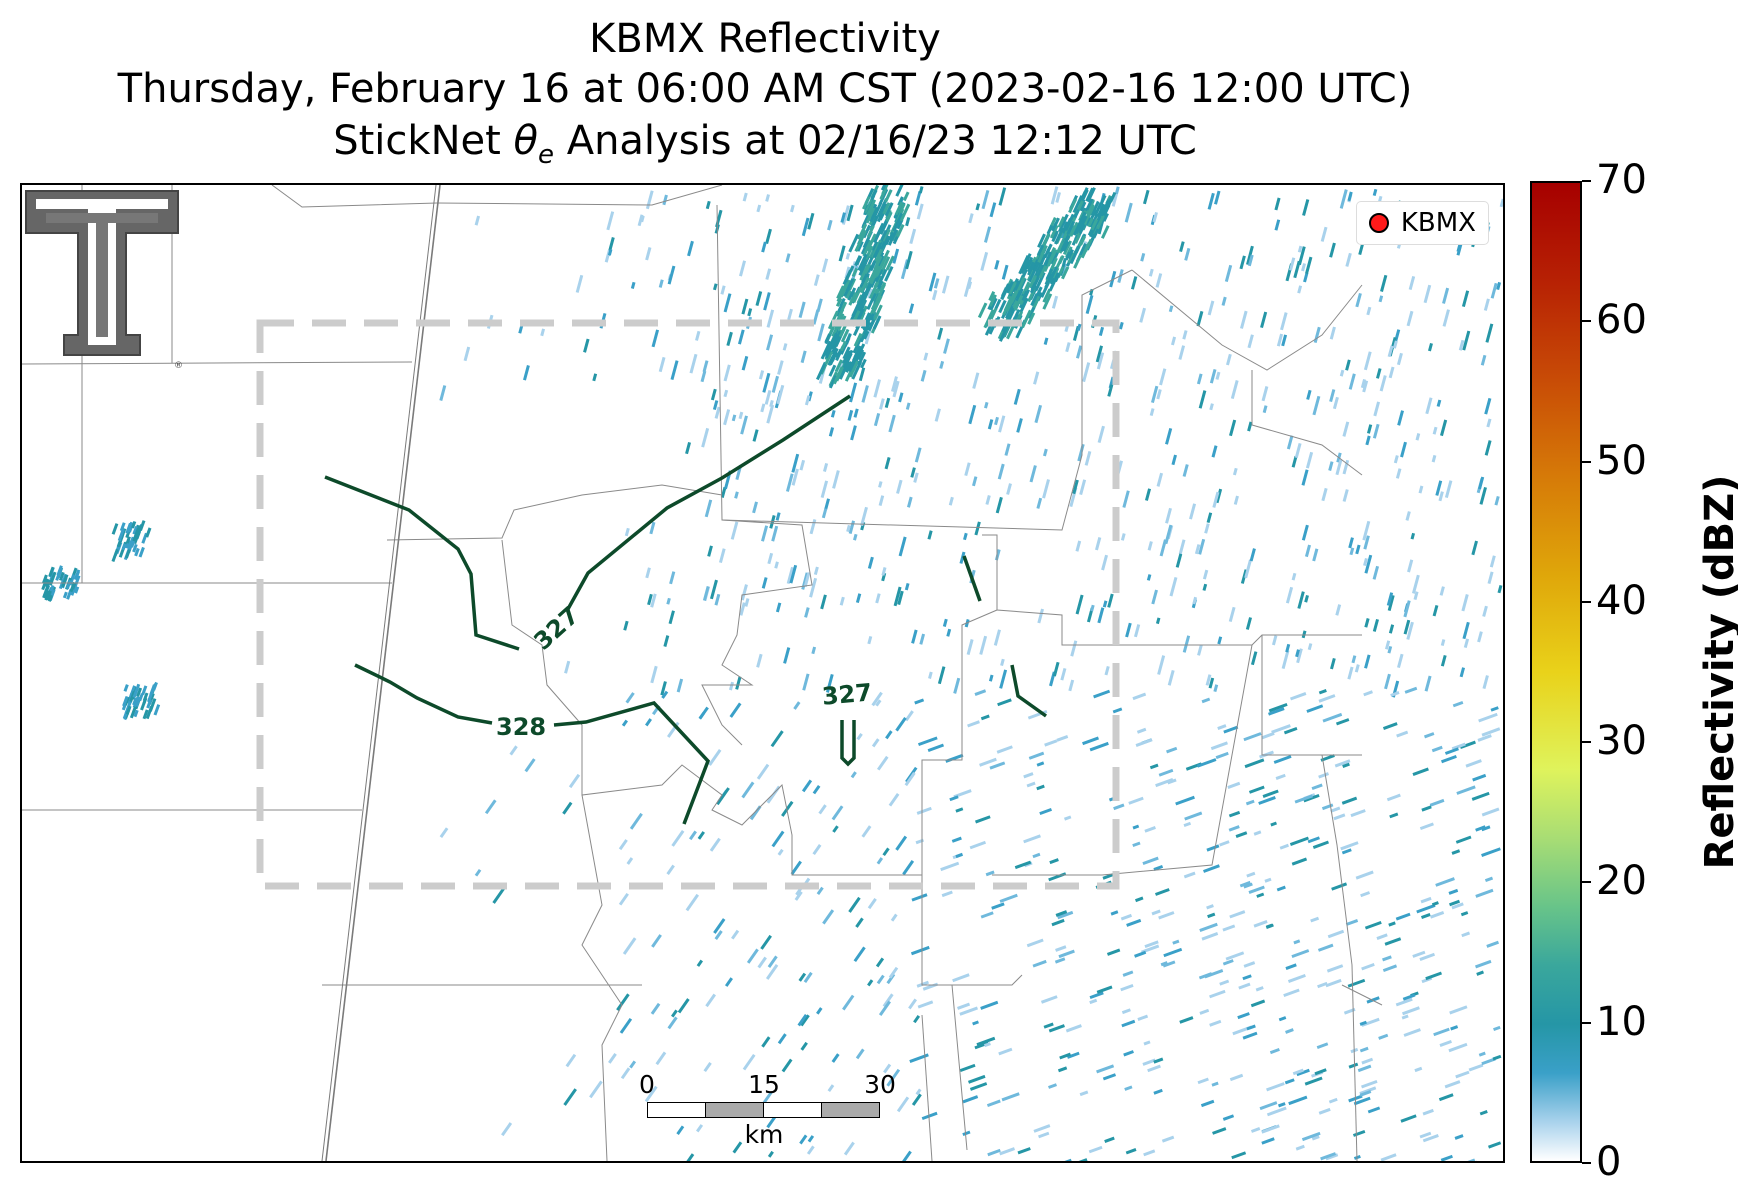 This screenshot has height=1203, width=1738. Describe the element at coordinates (1586, 601) in the screenshot. I see `colorbar-tick` at that location.